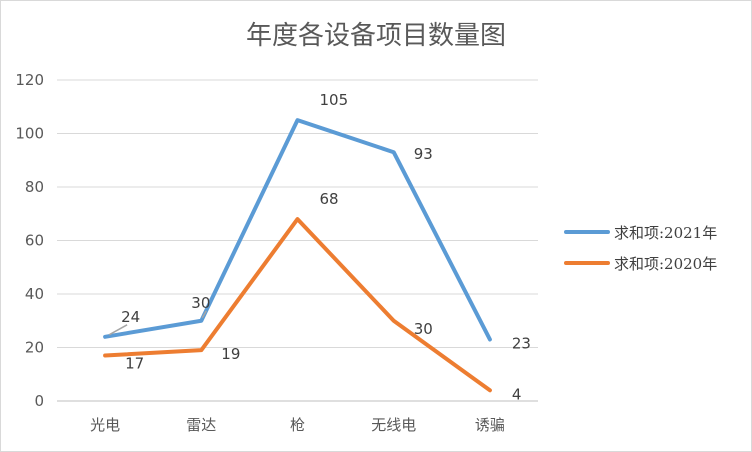  What do you see at coordinates (34, 187) in the screenshot?
I see `y-tick-label: 80` at bounding box center [34, 187].